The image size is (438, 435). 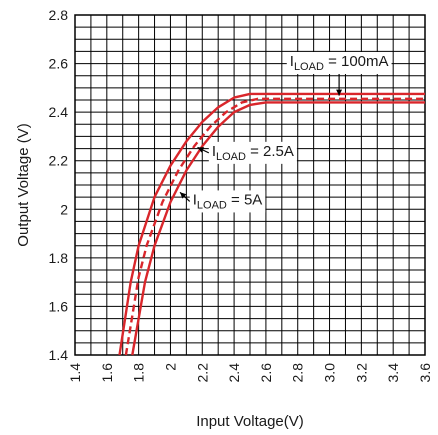 I want to click on annotation-label-3: ILOAD = 5A, so click(x=228, y=201).